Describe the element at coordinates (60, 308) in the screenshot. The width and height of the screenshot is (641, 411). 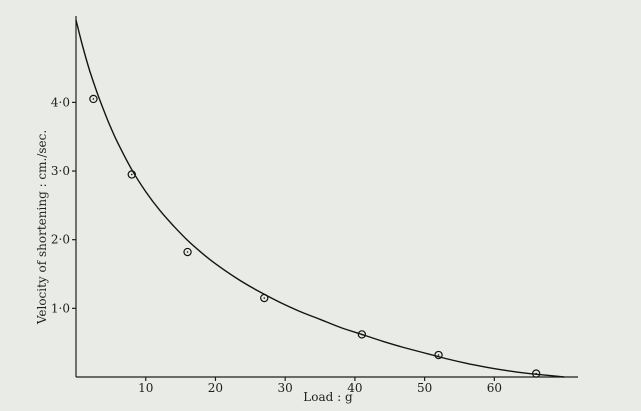
I see `y-tick-label: 1·0` at that location.